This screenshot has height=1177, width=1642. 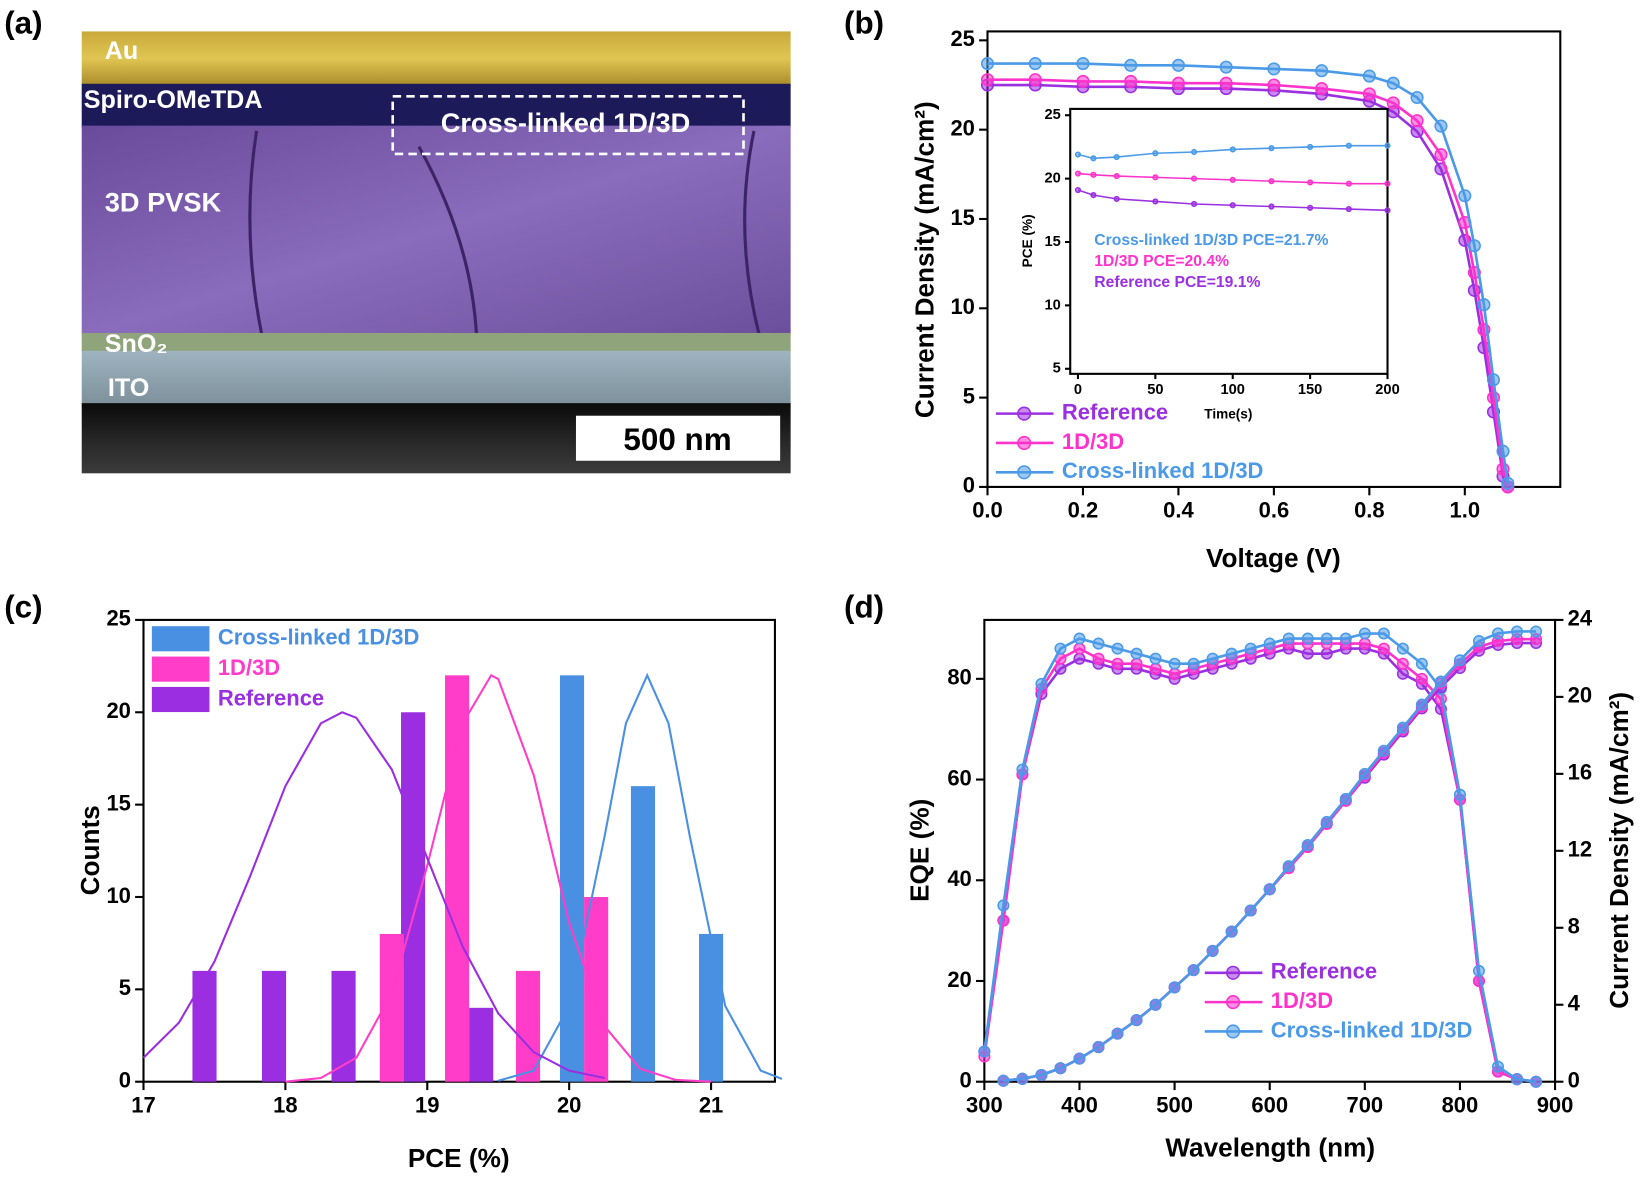 I want to click on y-tick-label: 60, so click(x=959, y=777).